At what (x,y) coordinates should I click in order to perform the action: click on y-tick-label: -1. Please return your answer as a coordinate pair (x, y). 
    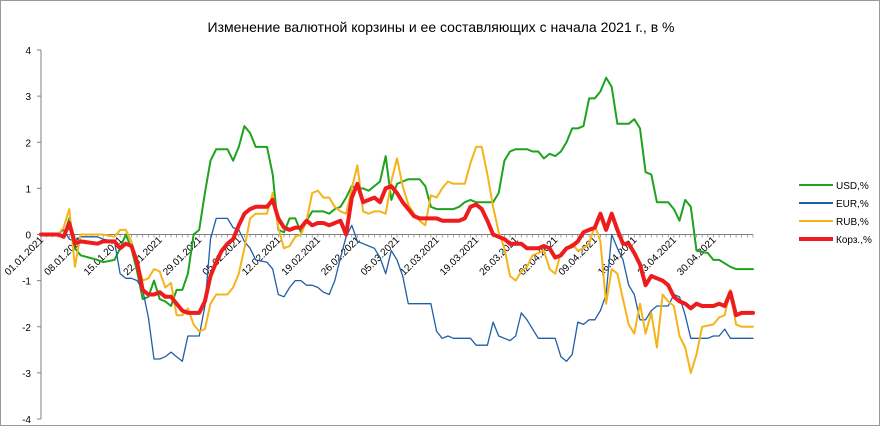
    Looking at the image, I should click on (26, 282).